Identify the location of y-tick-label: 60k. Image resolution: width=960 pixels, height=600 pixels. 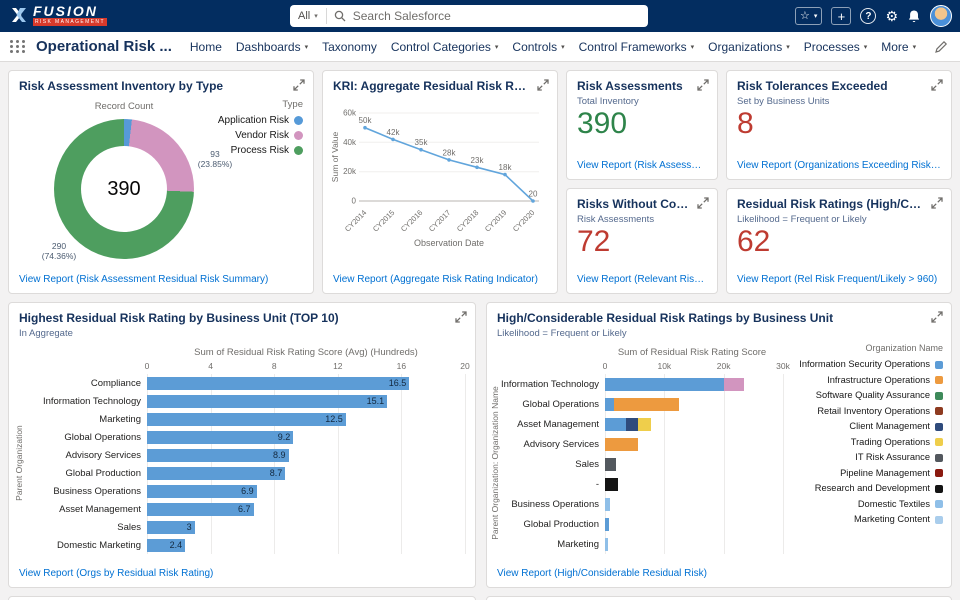
(350, 113).